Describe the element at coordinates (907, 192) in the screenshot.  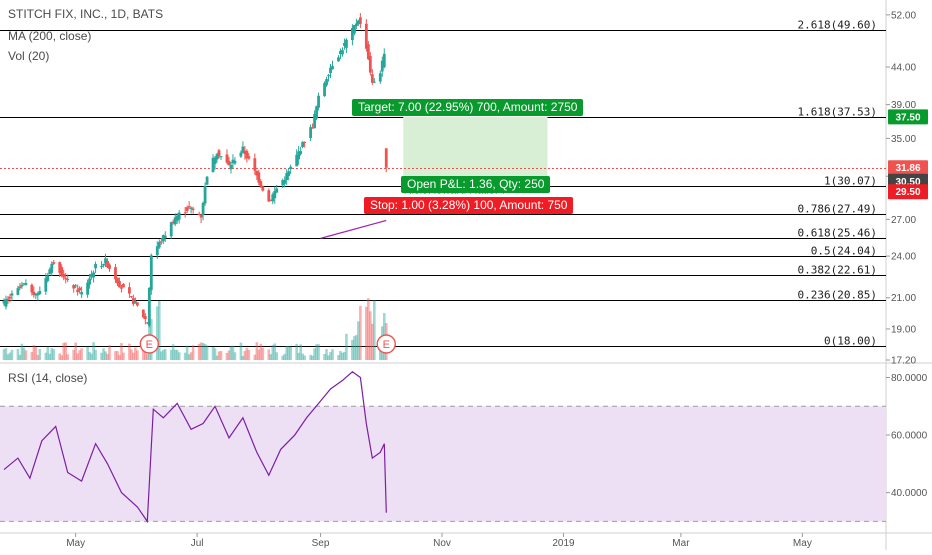
I see `price-badge-label: 29.50` at that location.